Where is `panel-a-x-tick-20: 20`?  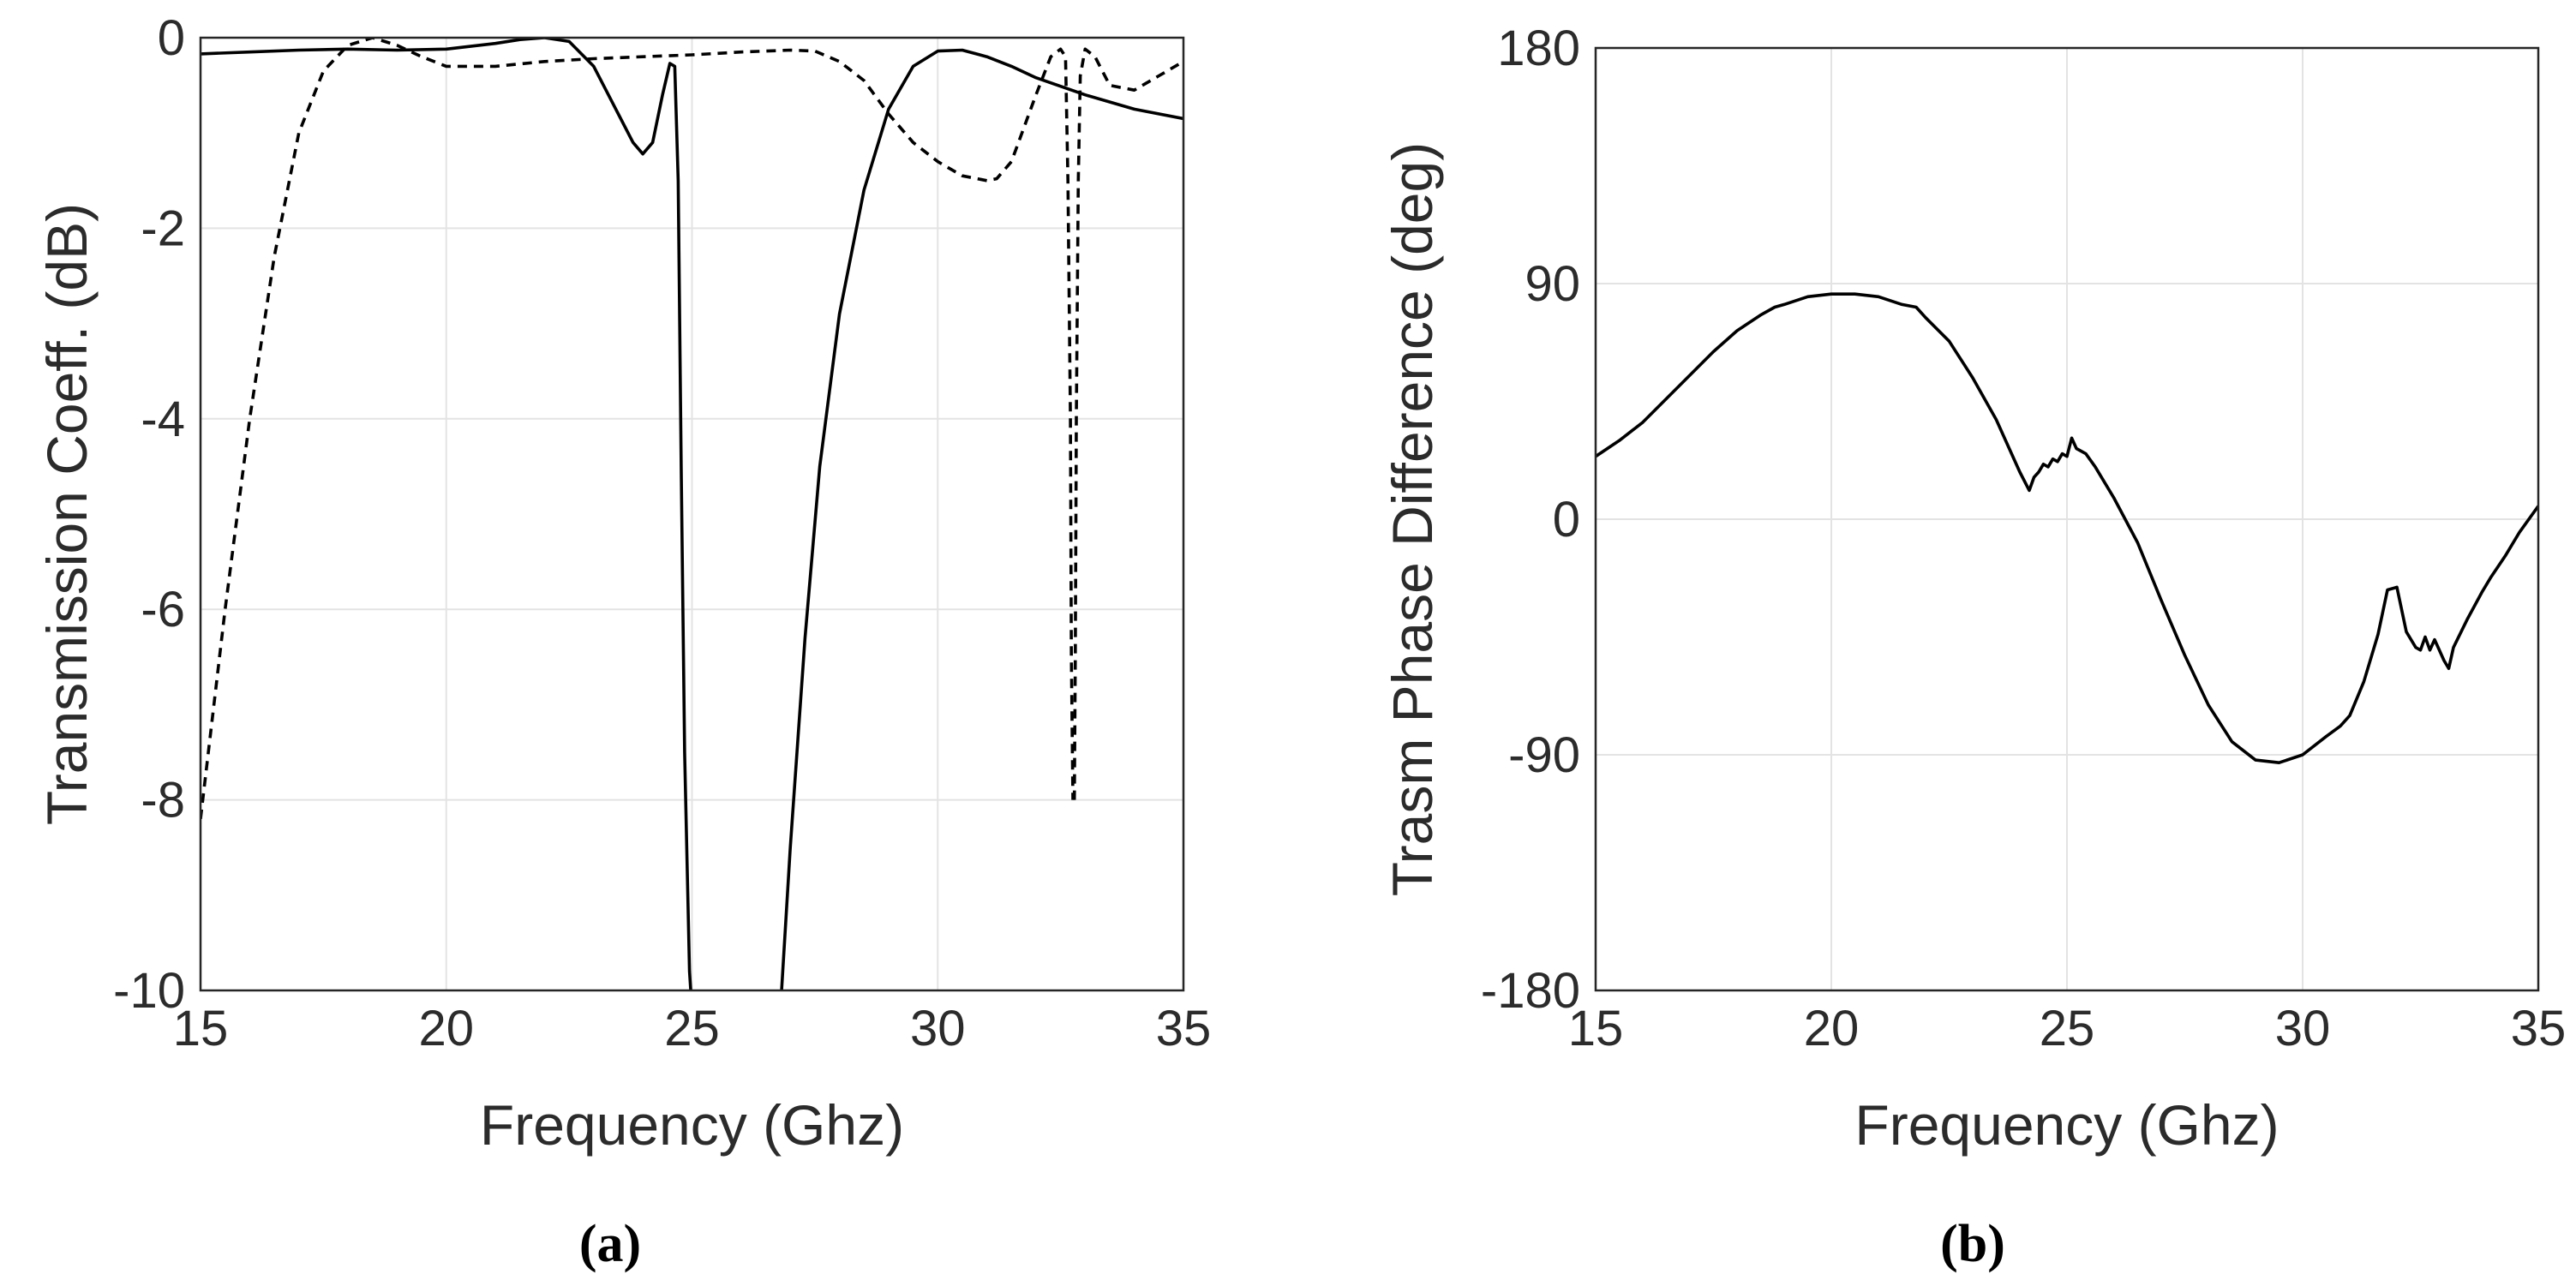
panel-a-x-tick-20: 20 is located at coordinates (446, 1028).